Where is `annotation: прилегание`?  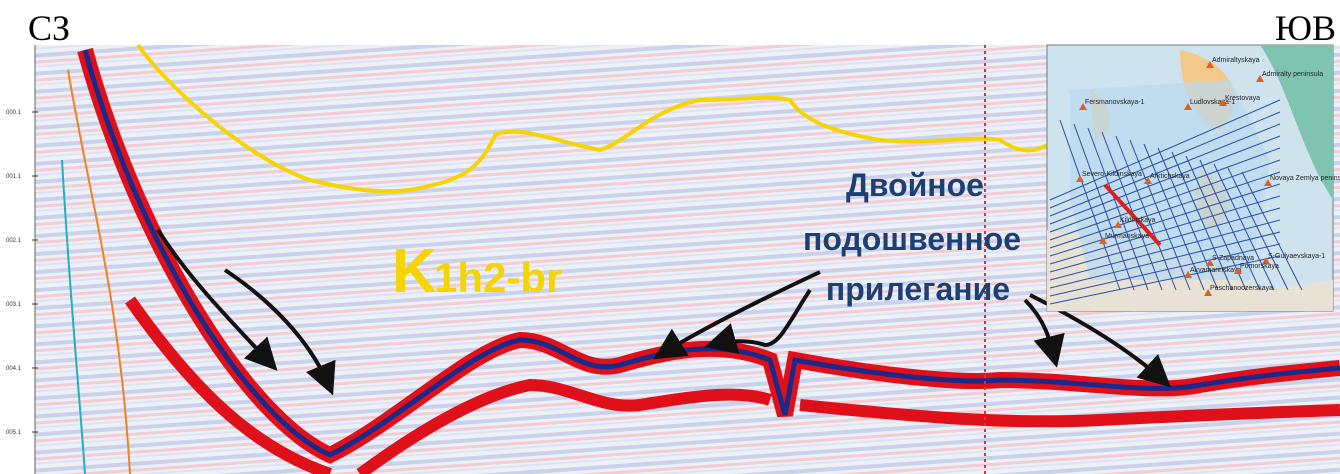 annotation: прилегание is located at coordinates (918, 289).